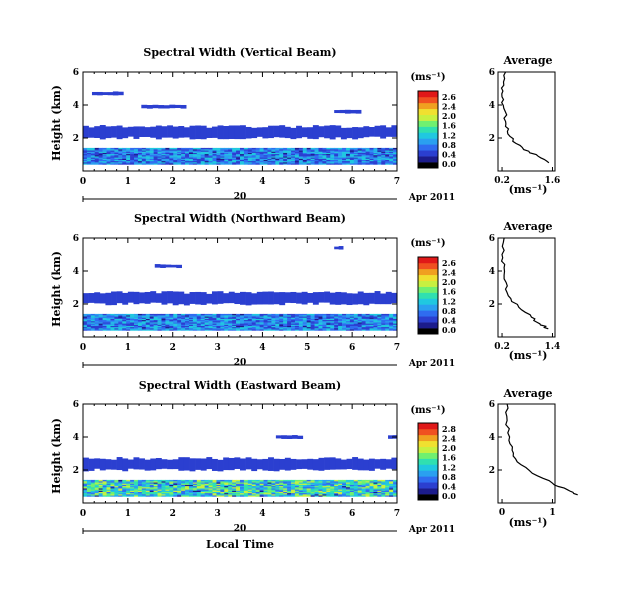  What do you see at coordinates (217, 514) in the screenshot?
I see `x-tick-label: 3` at bounding box center [217, 514].